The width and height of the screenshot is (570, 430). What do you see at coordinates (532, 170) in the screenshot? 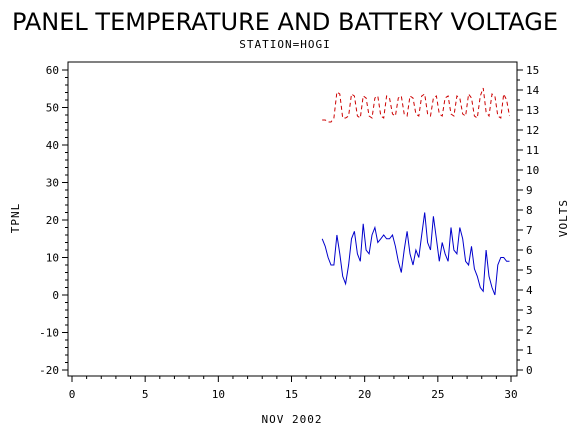
I see `right-tick-label: 10` at bounding box center [532, 170].